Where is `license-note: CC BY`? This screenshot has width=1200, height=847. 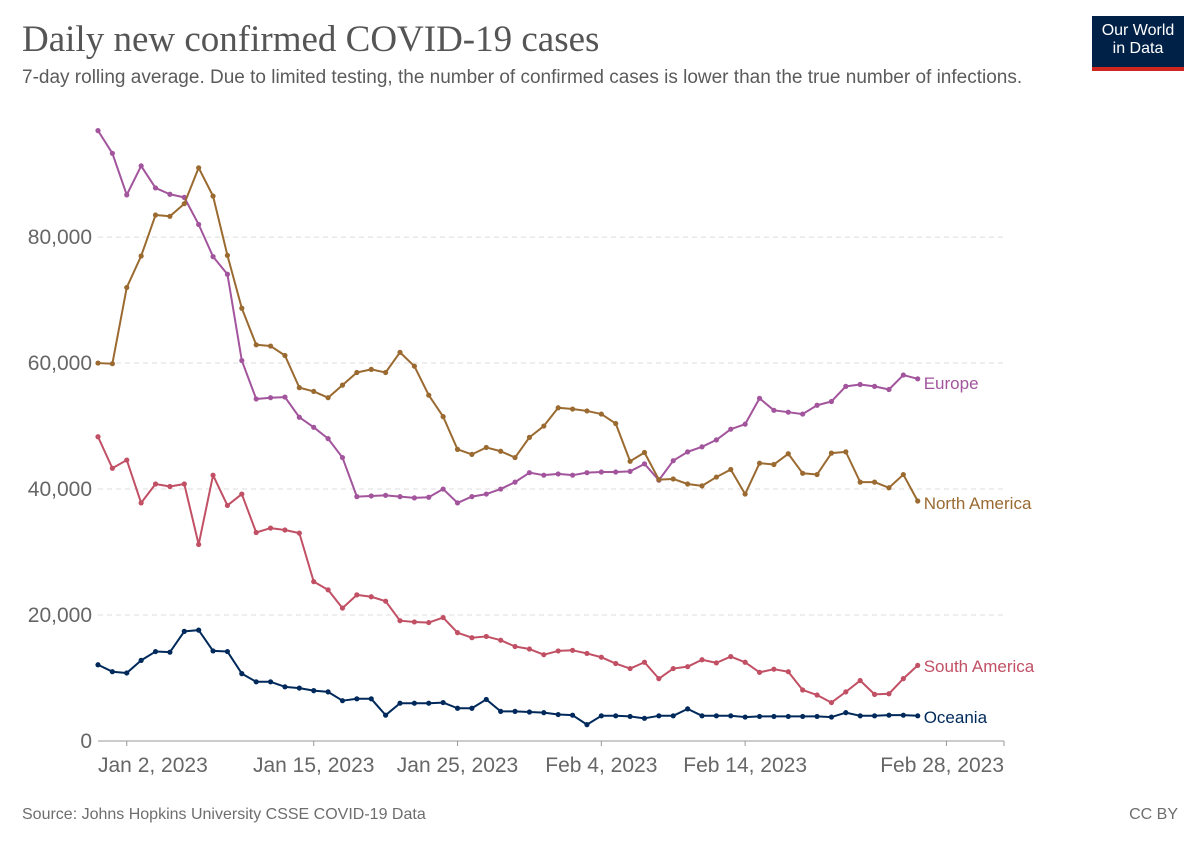
license-note: CC BY is located at coordinates (1153, 814).